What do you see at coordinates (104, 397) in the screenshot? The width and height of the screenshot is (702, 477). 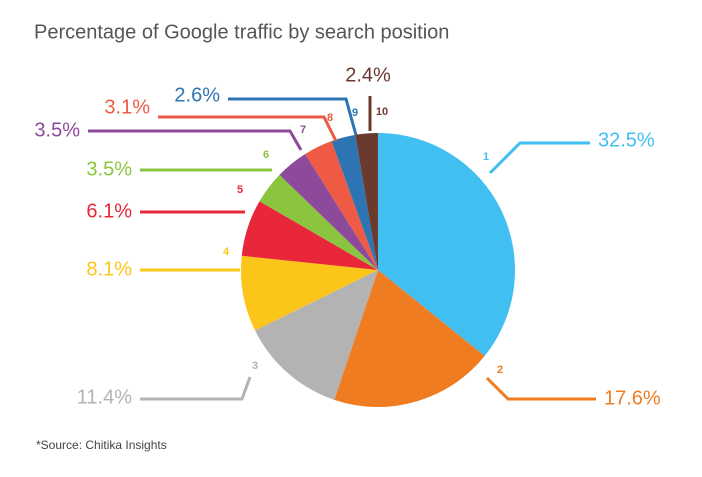 I see `value-label: 11.4%` at bounding box center [104, 397].